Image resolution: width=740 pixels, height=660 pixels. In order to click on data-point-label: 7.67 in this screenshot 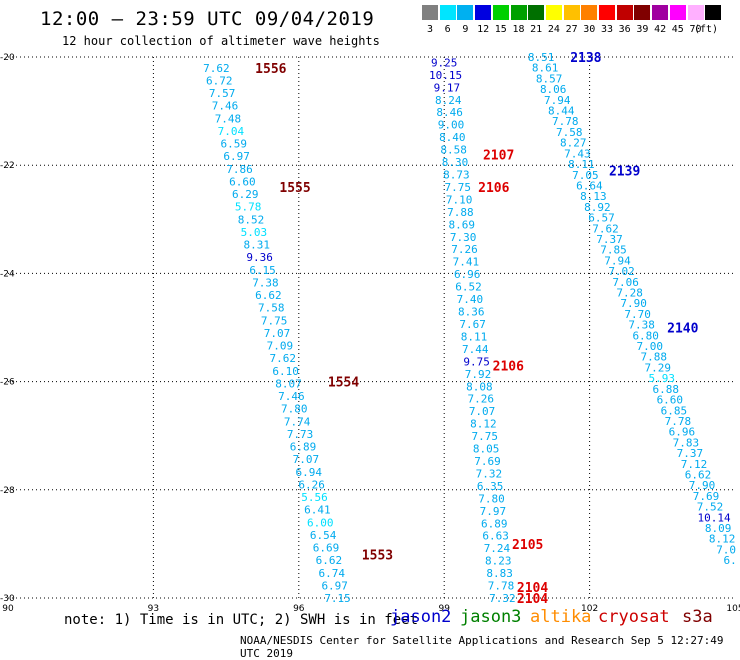, I will do `click(472, 324)`.